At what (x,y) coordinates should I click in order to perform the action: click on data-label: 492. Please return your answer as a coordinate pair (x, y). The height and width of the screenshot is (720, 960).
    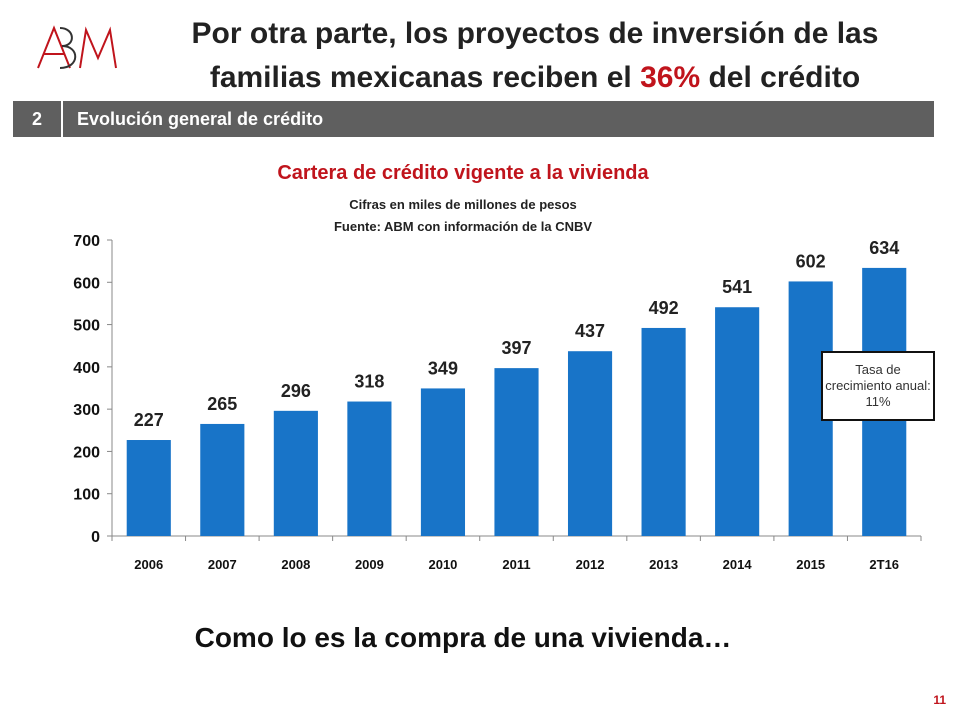
    Looking at the image, I should click on (664, 308).